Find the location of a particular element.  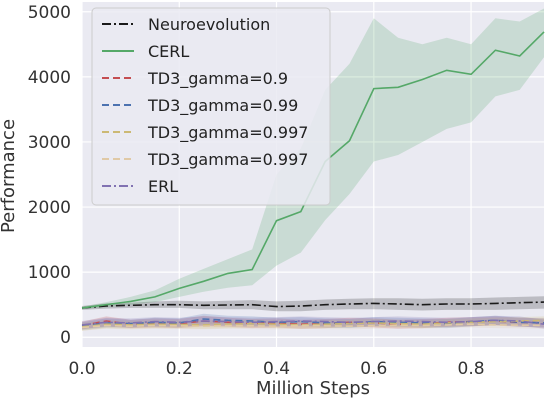

x-tick-label: 0.4 is located at coordinates (276, 369).